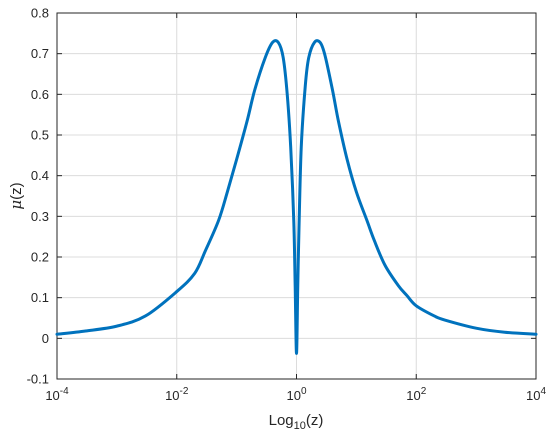 The height and width of the screenshot is (437, 550). I want to click on y-tick-label: 0.4, so click(40, 175).